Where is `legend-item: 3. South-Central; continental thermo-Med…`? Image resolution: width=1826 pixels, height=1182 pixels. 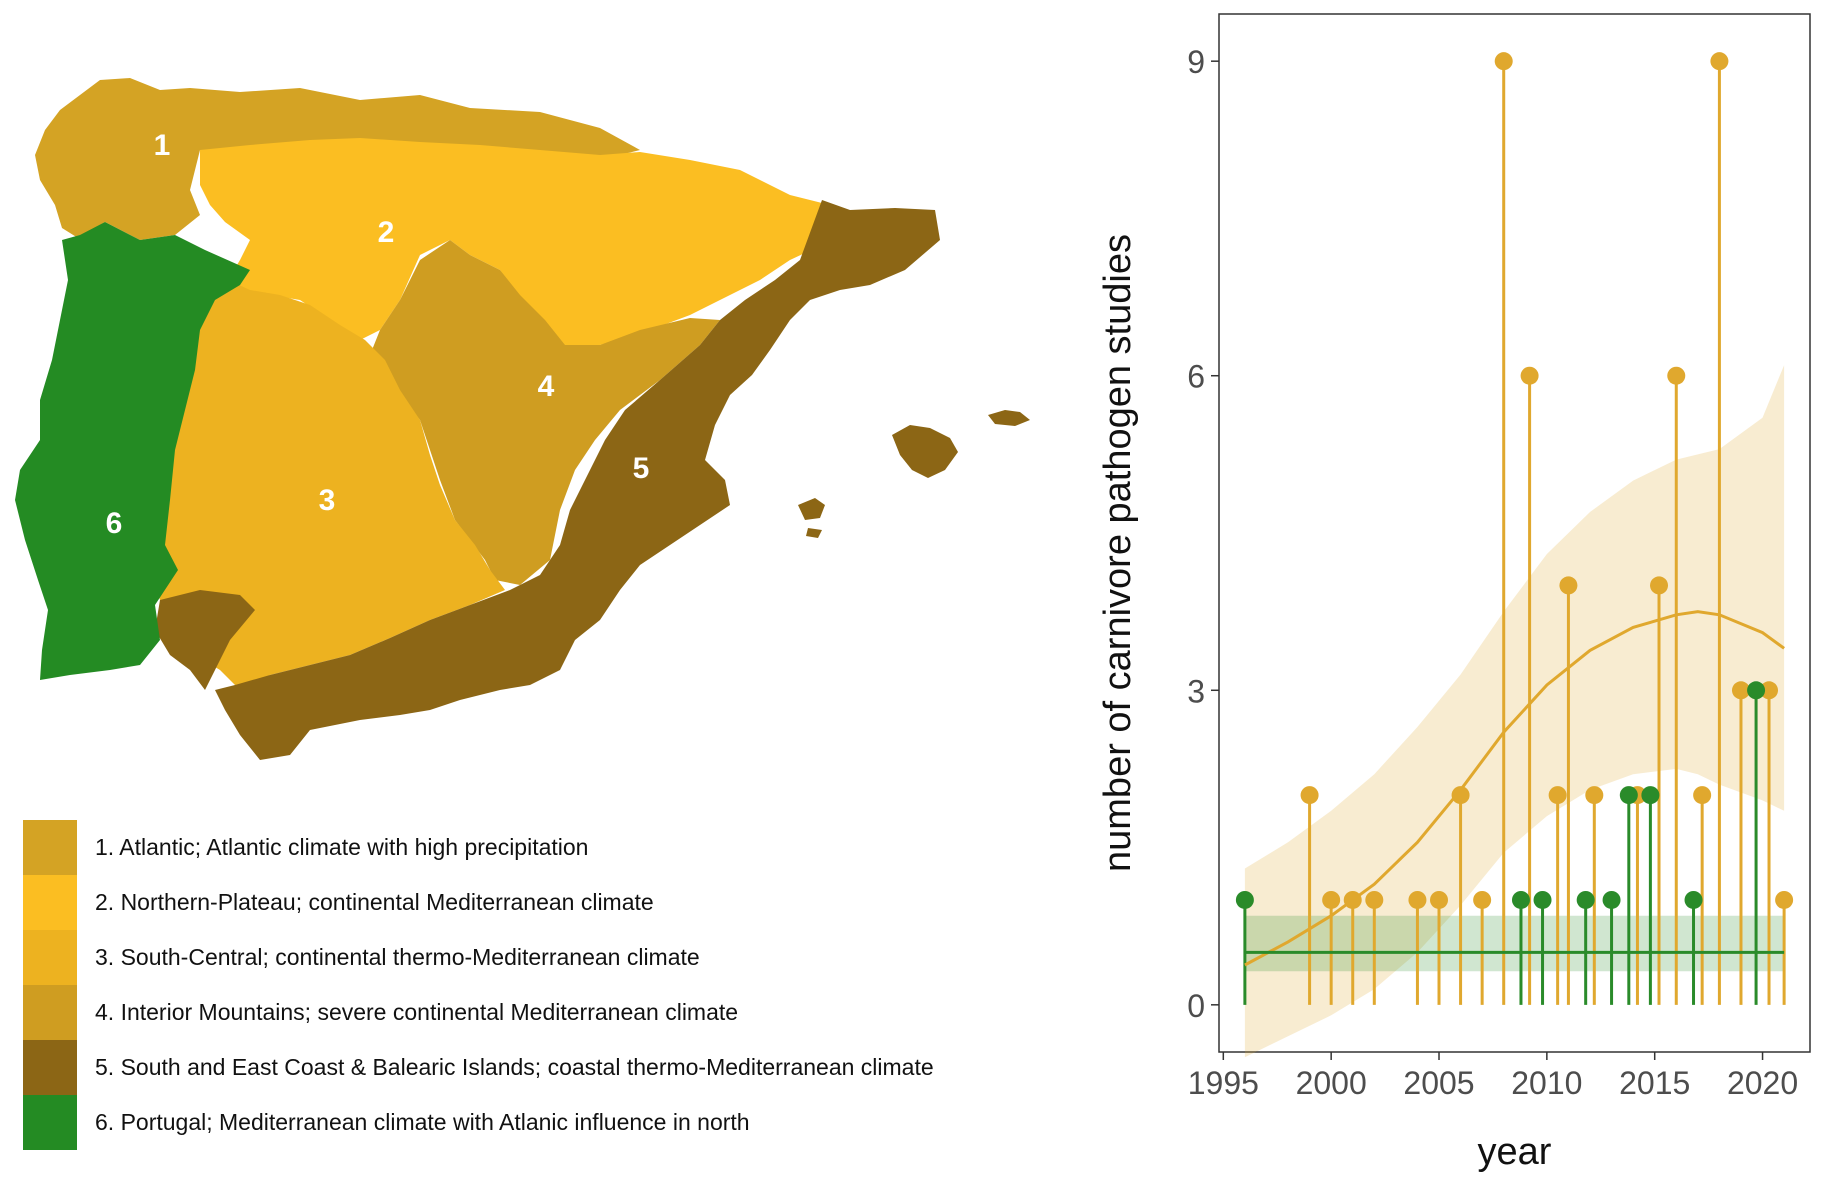 legend-item: 3. South-Central; continental thermo-Med… is located at coordinates (543, 957).